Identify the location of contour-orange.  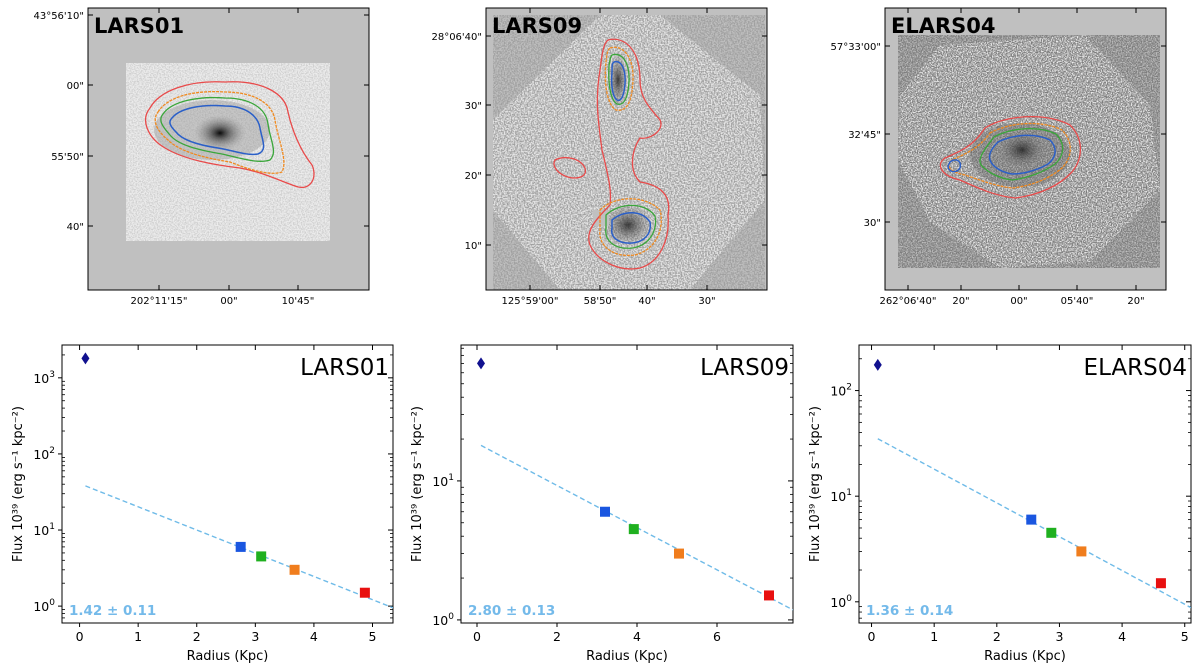
(630, 151).